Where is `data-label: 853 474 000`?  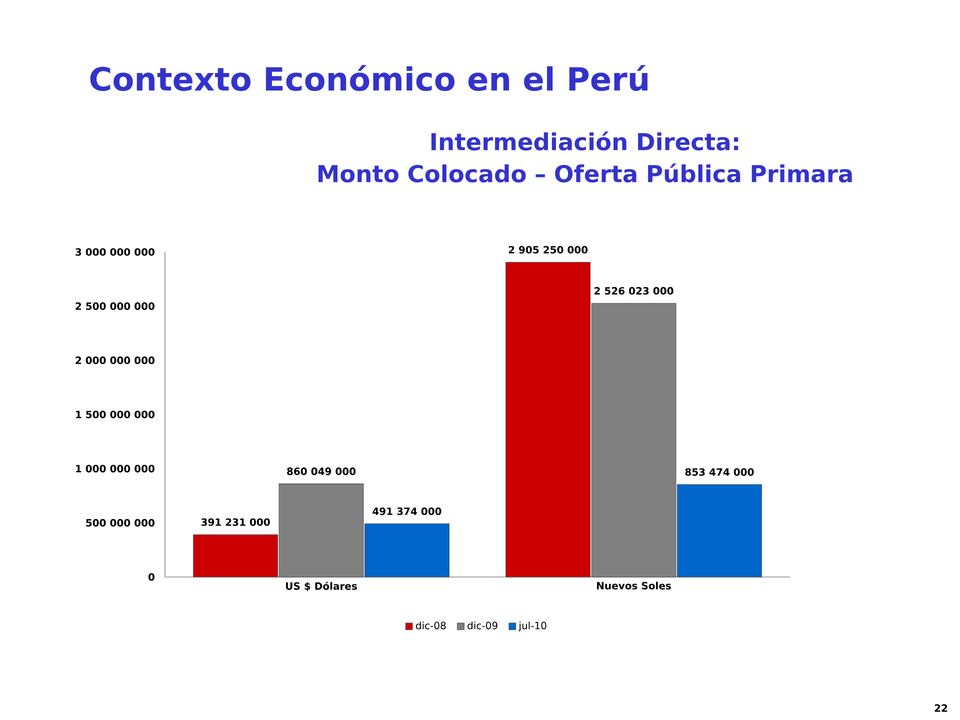
data-label: 853 474 000 is located at coordinates (719, 472).